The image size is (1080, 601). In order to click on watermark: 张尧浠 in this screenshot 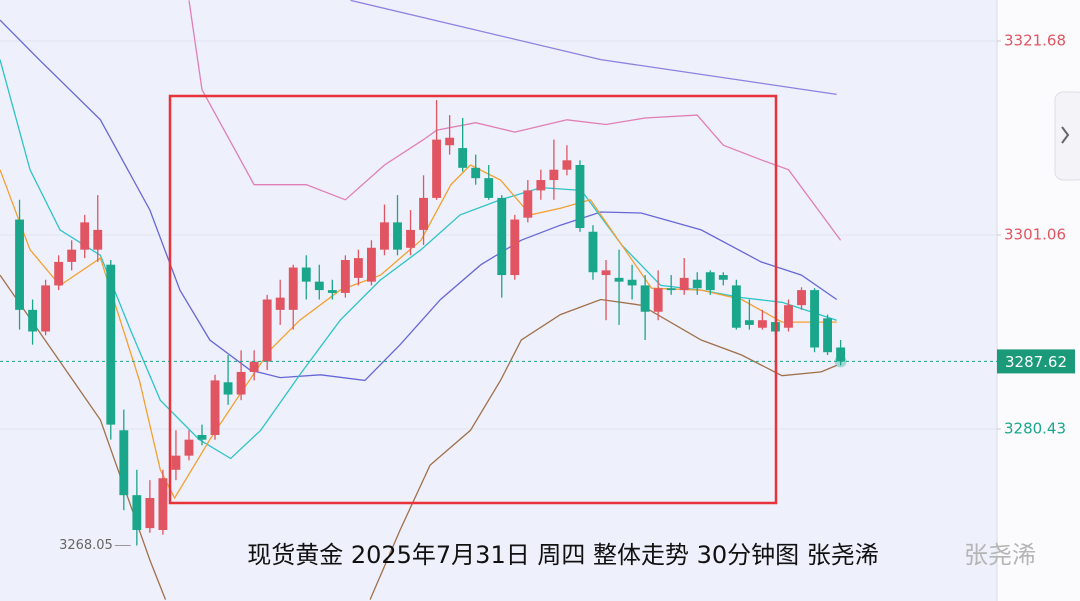, I will do `click(1000, 555)`.